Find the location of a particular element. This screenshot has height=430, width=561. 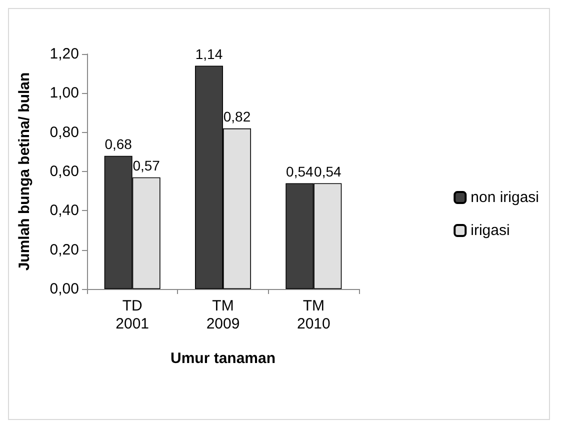

y-tick-label: 0,00 is located at coordinates (64, 289).